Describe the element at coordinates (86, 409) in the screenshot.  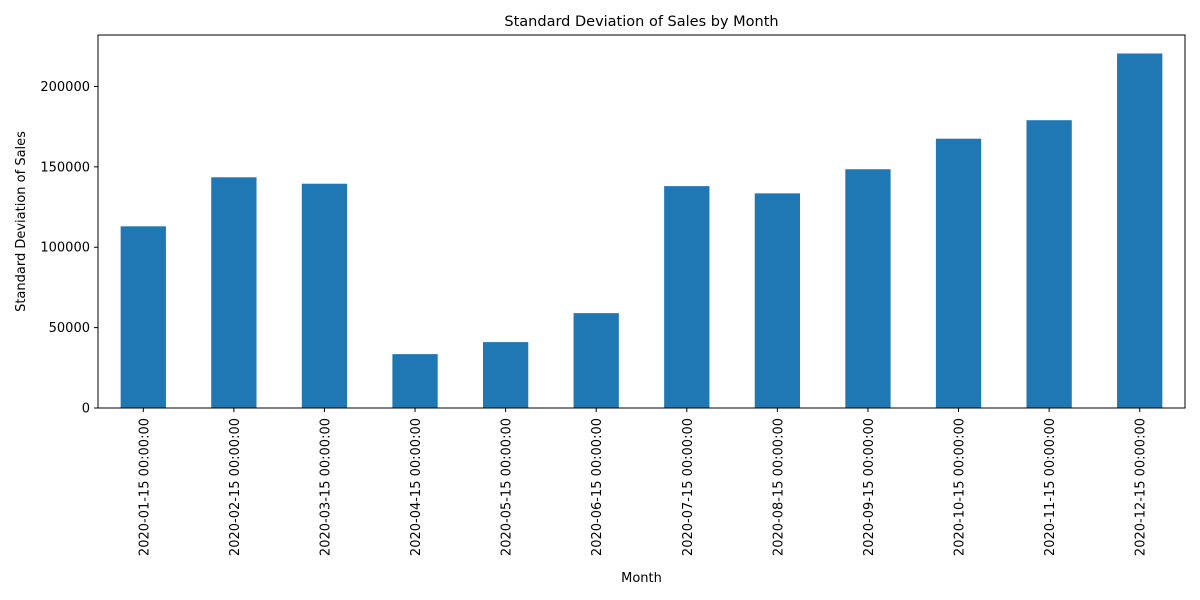
I see `y-tick-label: 0` at that location.